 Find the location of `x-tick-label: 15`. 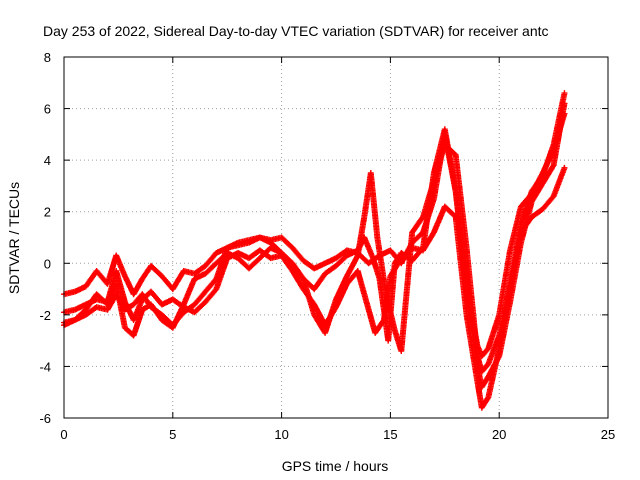

x-tick-label: 15 is located at coordinates (390, 434).